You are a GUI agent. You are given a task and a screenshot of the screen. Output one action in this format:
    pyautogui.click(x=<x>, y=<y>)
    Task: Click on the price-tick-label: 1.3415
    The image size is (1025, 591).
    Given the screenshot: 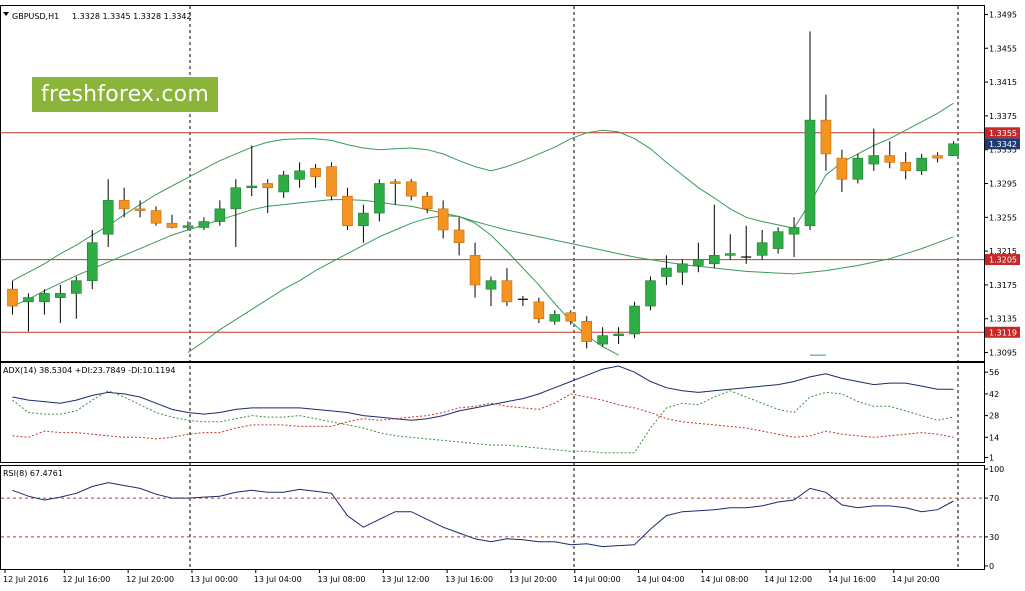 What is the action you would take?
    pyautogui.click(x=1003, y=82)
    